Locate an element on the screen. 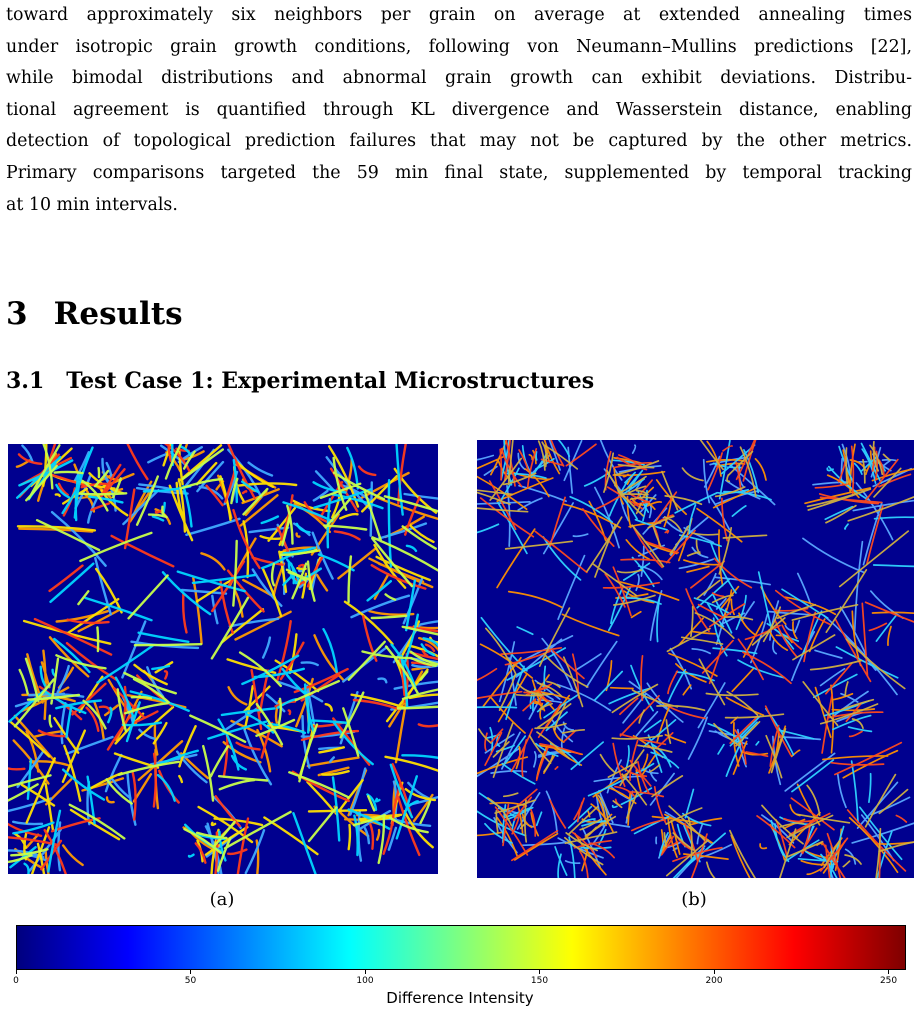 This screenshot has width=920, height=1015. colorbar-tick-label: 150 is located at coordinates (539, 981).